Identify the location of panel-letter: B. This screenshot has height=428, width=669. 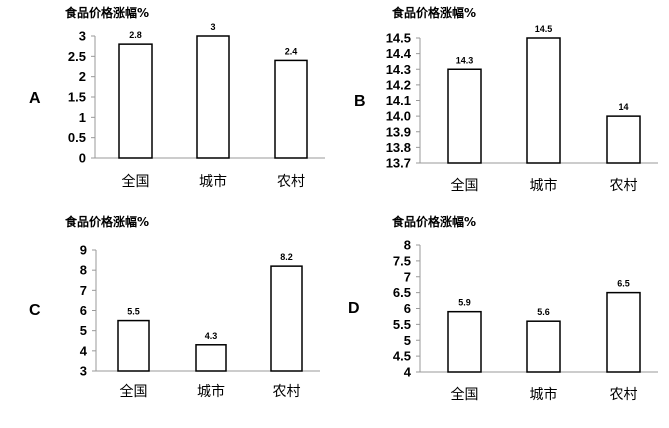
(360, 101).